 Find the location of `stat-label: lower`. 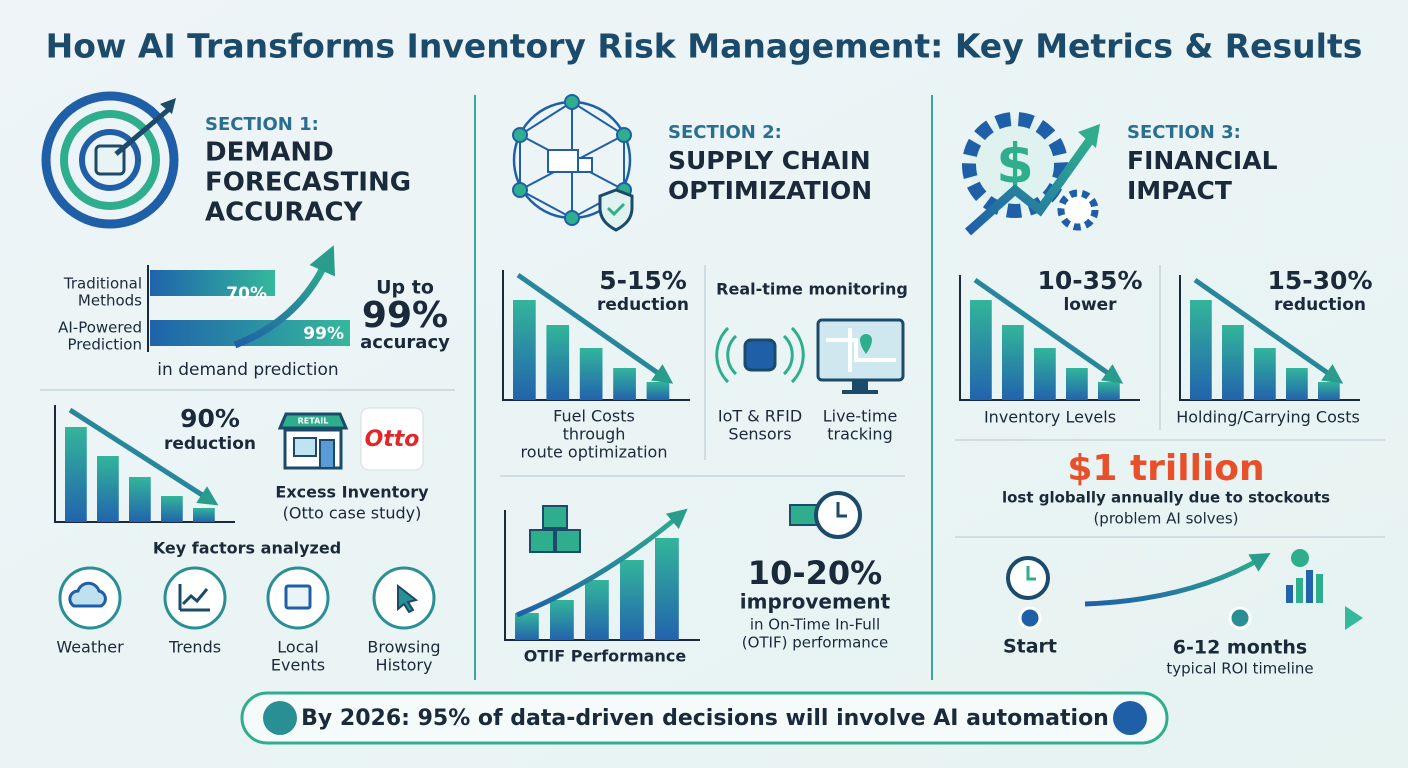

stat-label: lower is located at coordinates (1090, 305).